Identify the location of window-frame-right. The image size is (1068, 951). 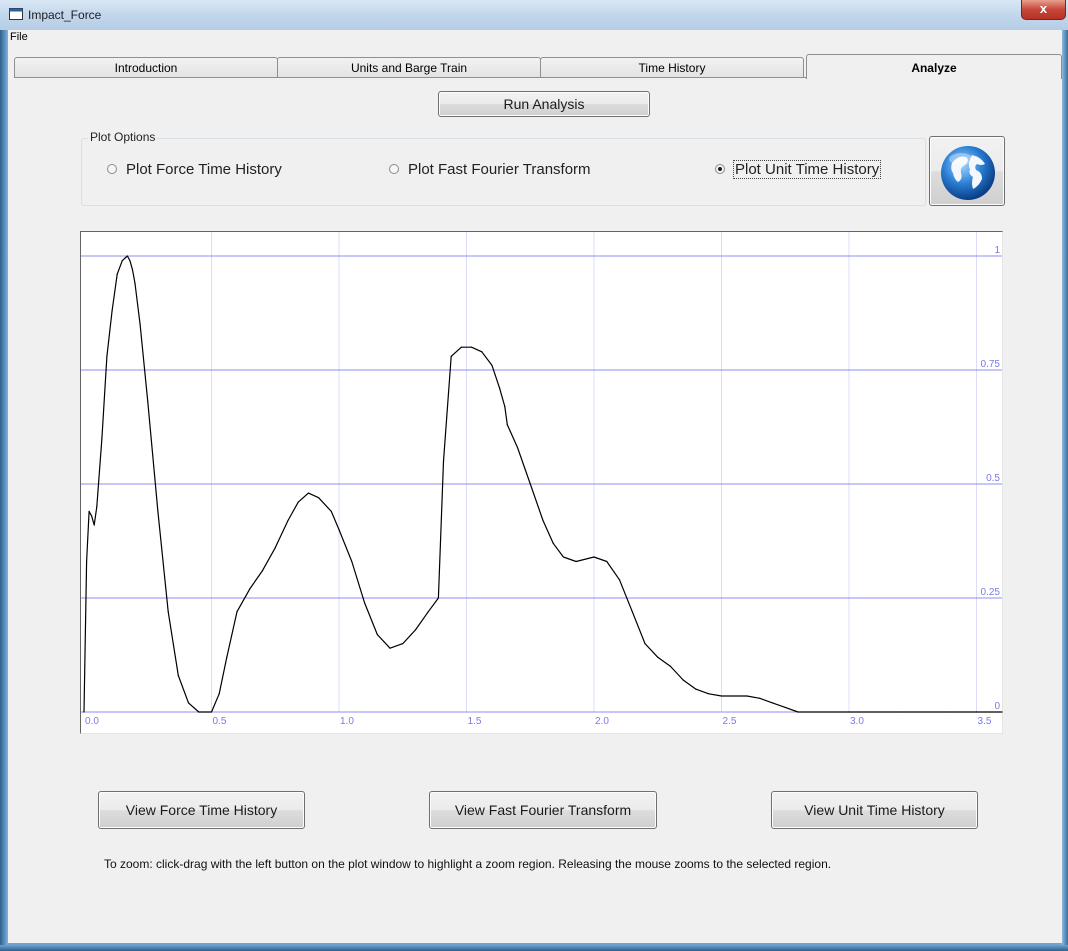
(1065, 490).